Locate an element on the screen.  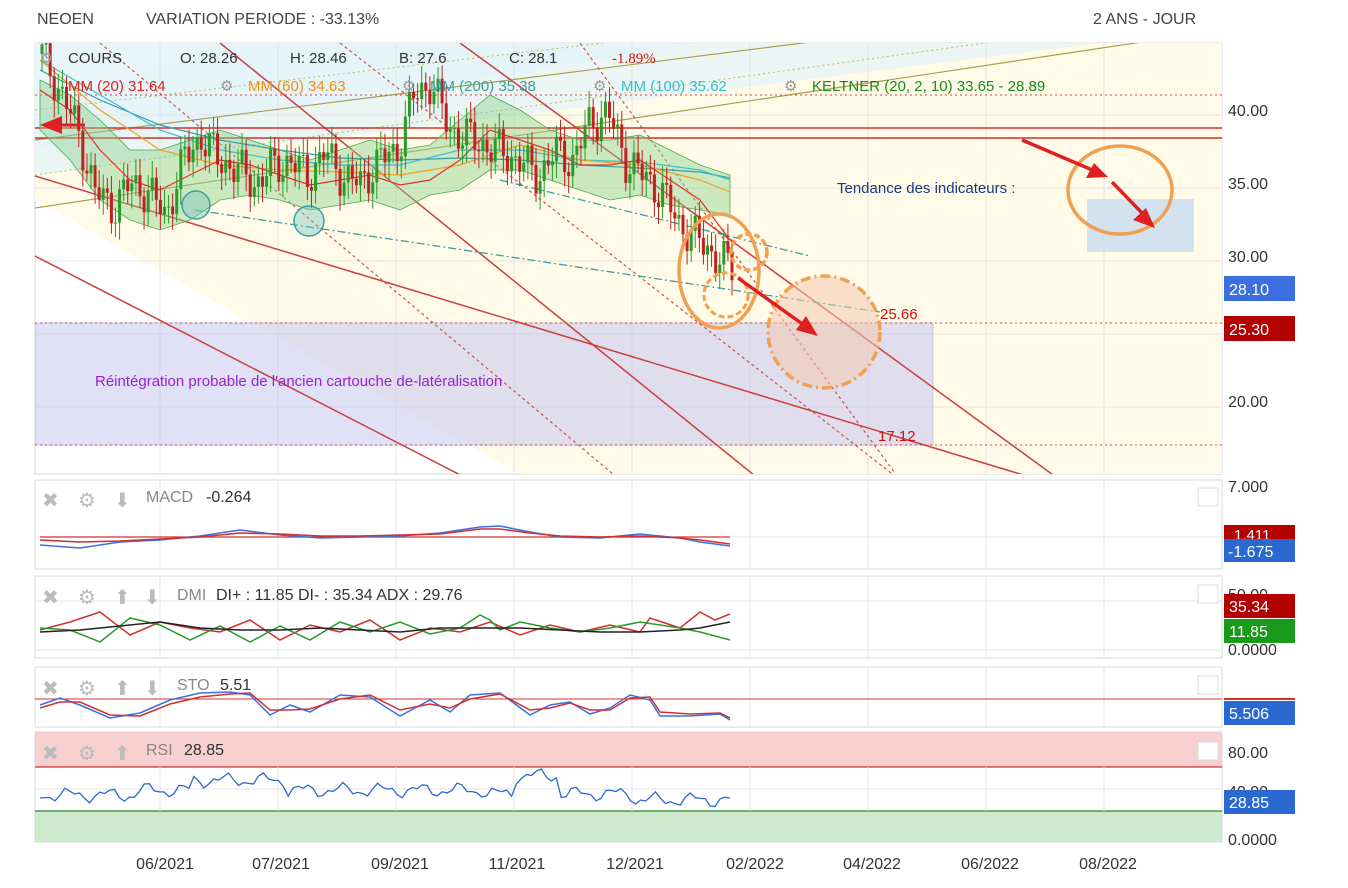
variation-label: VARIATION PERIODE : -33.13% is located at coordinates (263, 19).